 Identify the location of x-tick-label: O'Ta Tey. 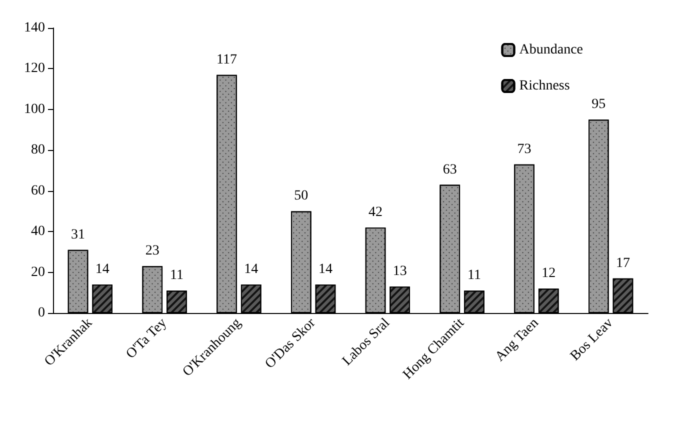
(147, 339).